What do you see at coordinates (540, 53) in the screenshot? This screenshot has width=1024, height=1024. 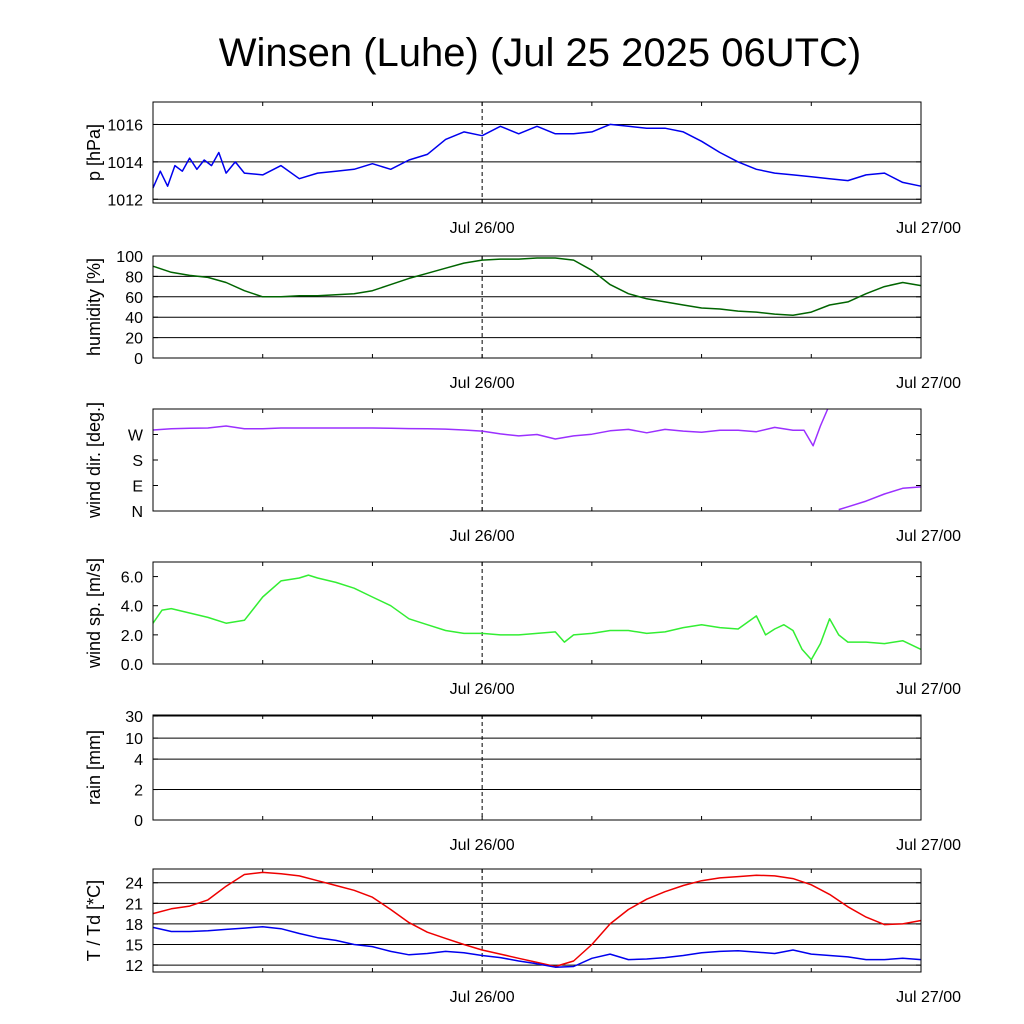 I see `chart-title: Winsen (Luhe) (Jul 25 2025 06UTC)` at bounding box center [540, 53].